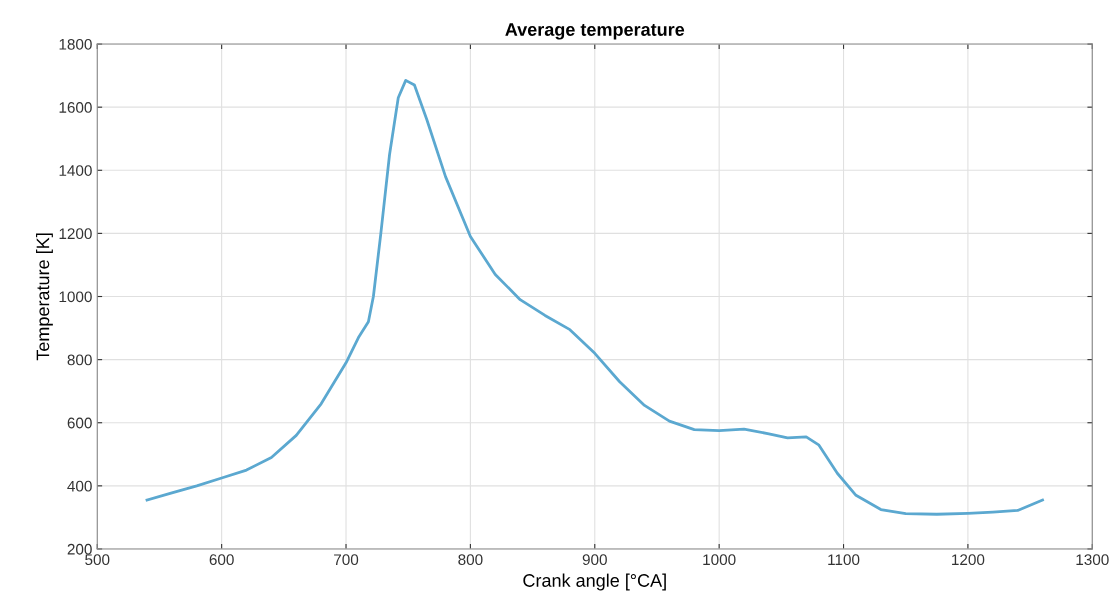 This screenshot has width=1118, height=612. What do you see at coordinates (97, 560) in the screenshot?
I see `x-tick-label: 500` at bounding box center [97, 560].